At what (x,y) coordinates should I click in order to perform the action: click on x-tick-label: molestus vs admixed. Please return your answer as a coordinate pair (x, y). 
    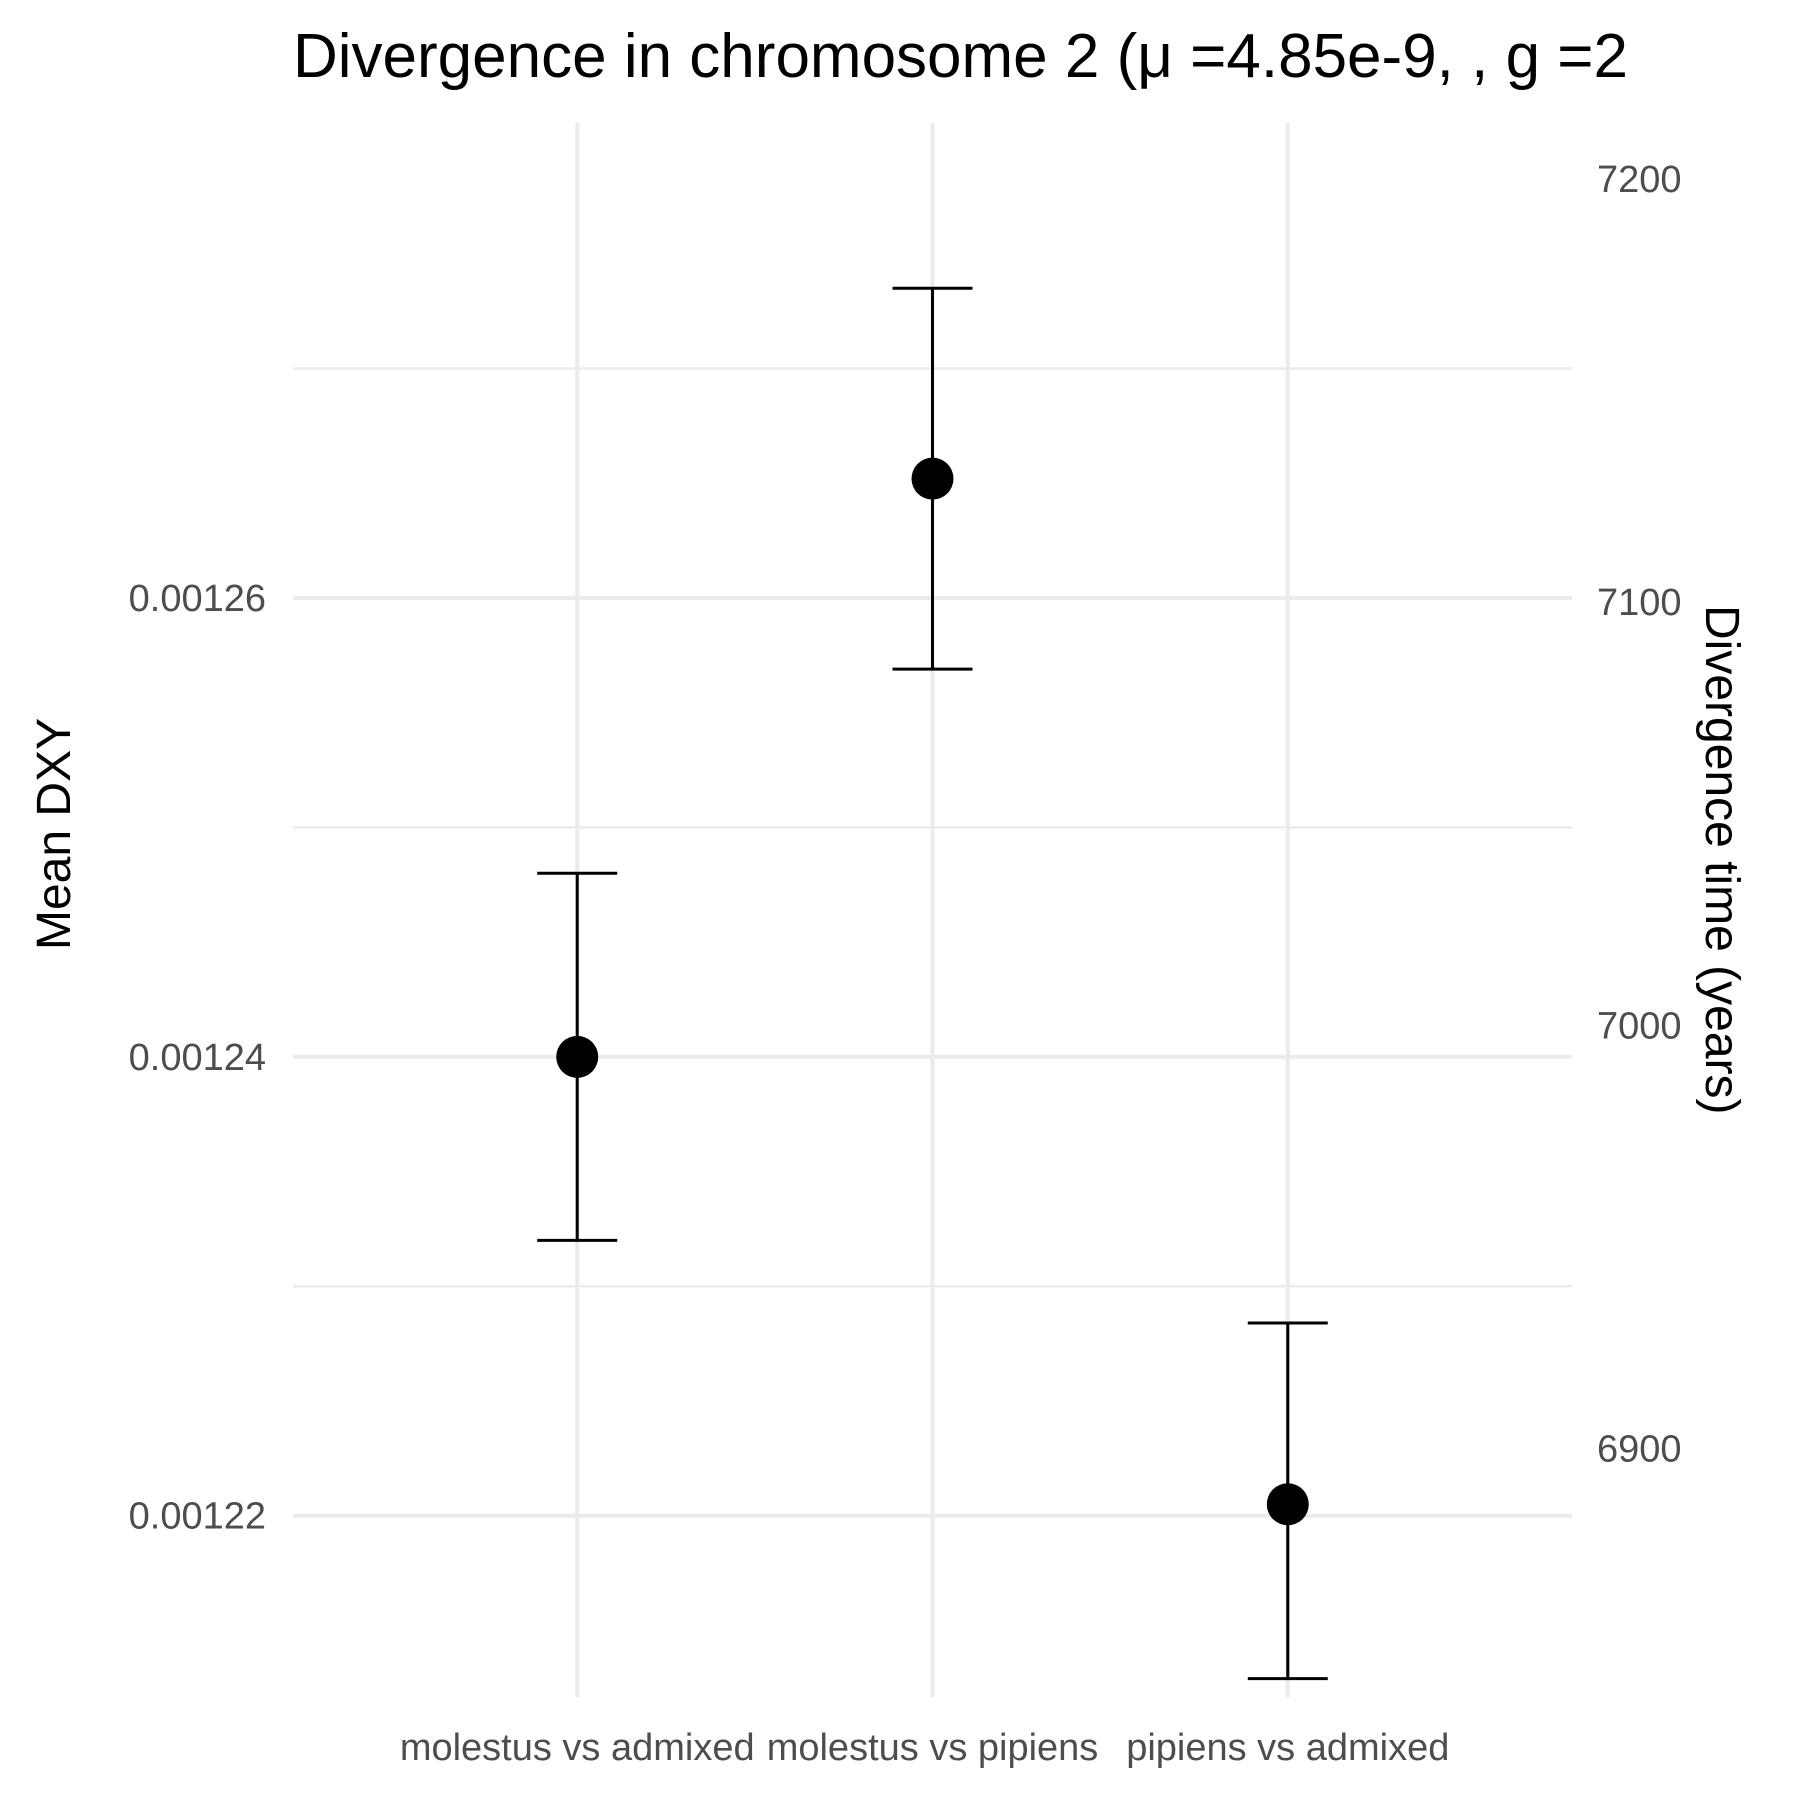
    Looking at the image, I should click on (577, 1748).